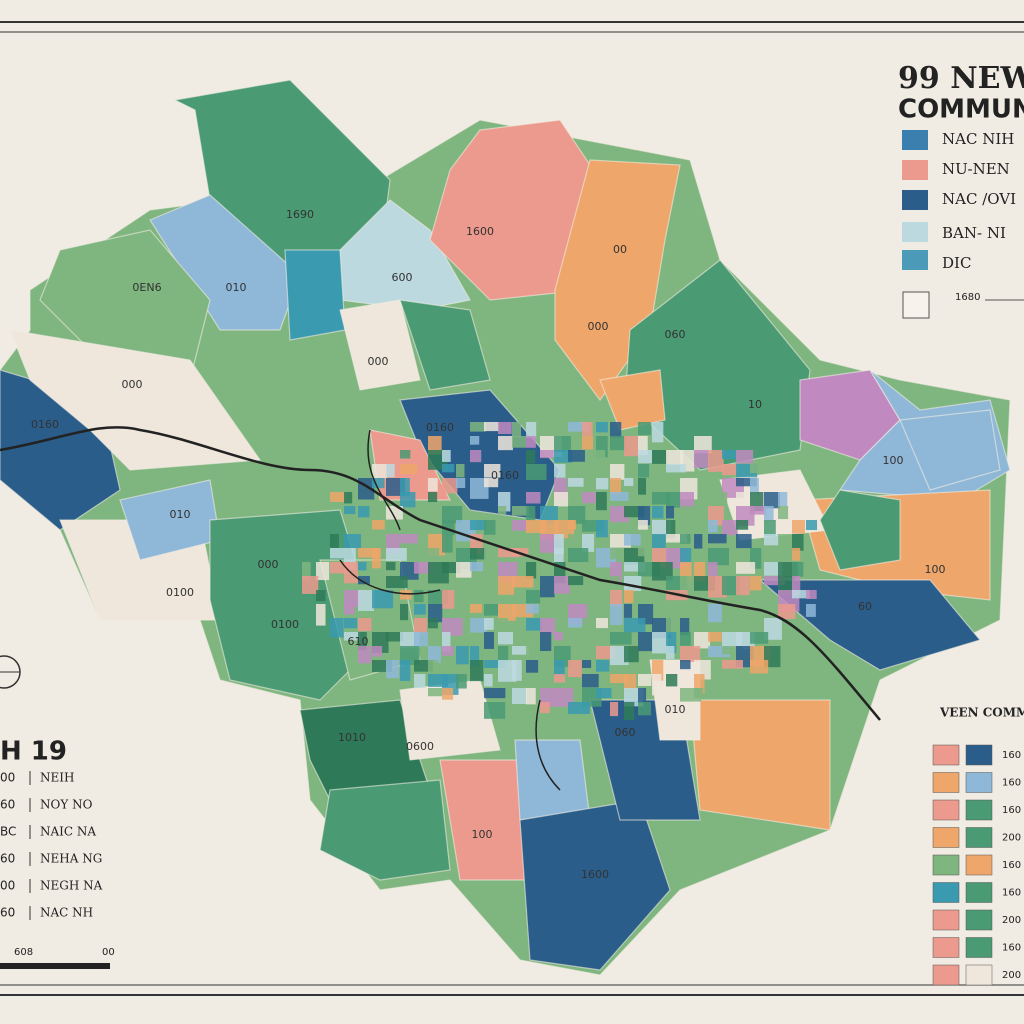  I want to click on legend-label: NEIH, so click(57, 778).